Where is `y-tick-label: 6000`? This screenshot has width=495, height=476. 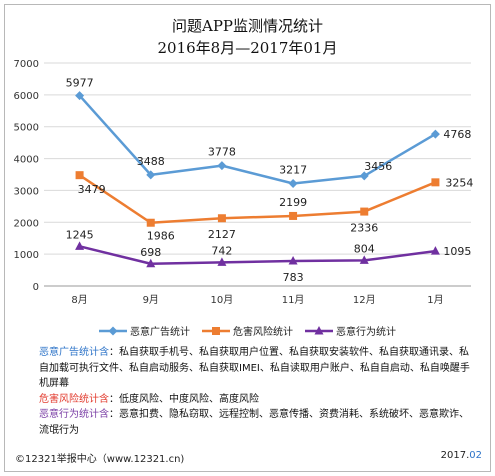
y-tick-label: 6000 is located at coordinates (26, 96).